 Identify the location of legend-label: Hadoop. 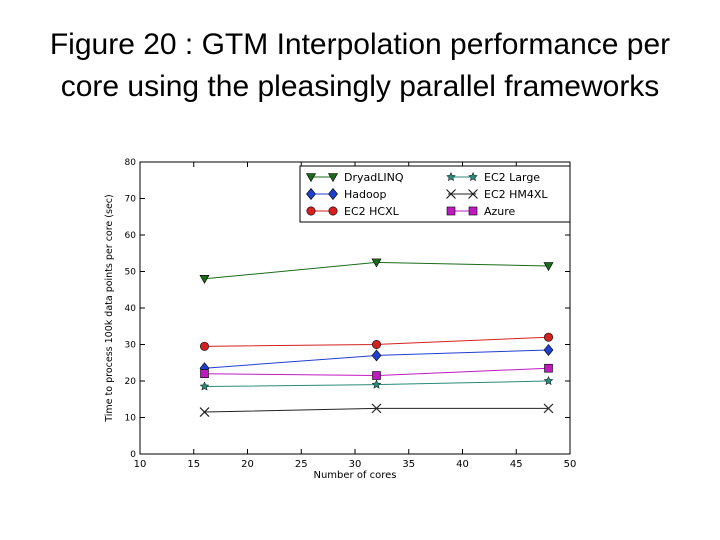
(365, 194).